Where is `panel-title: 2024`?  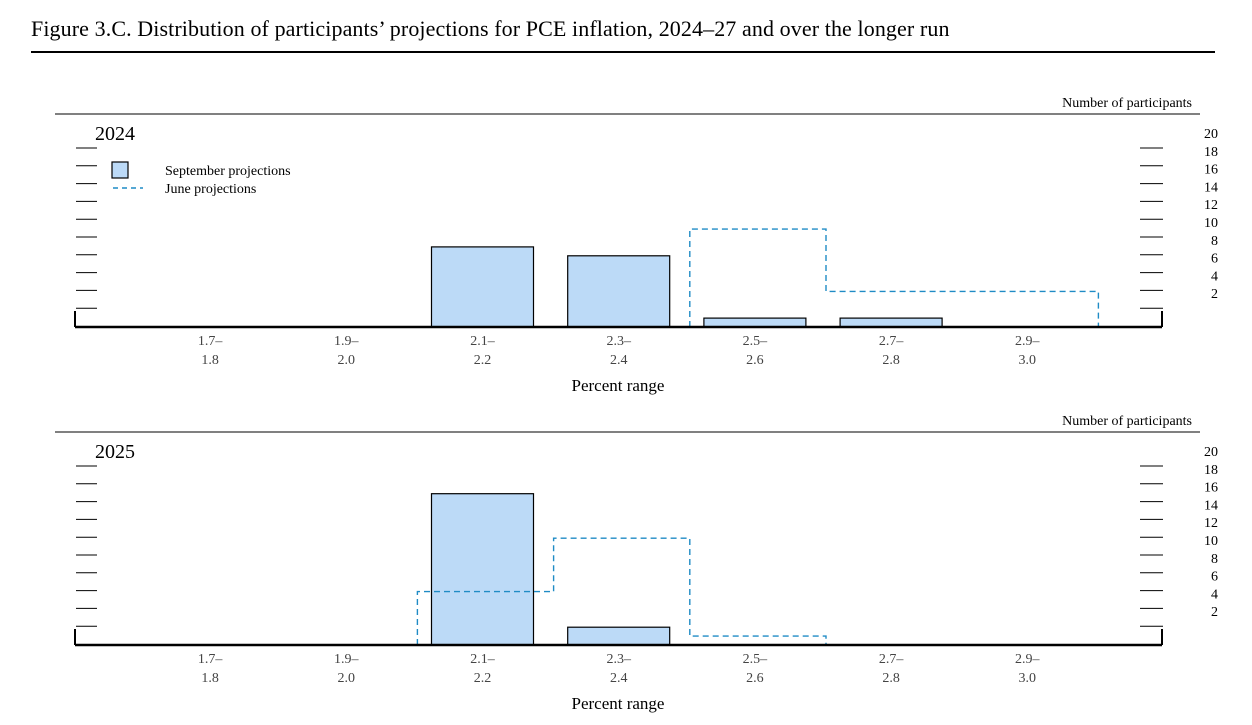
panel-title: 2024 is located at coordinates (115, 134).